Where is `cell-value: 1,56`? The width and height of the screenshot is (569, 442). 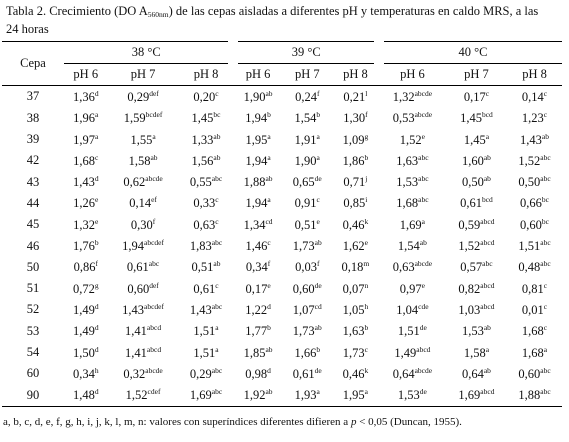
cell-value: 1,56 is located at coordinates (202, 160).